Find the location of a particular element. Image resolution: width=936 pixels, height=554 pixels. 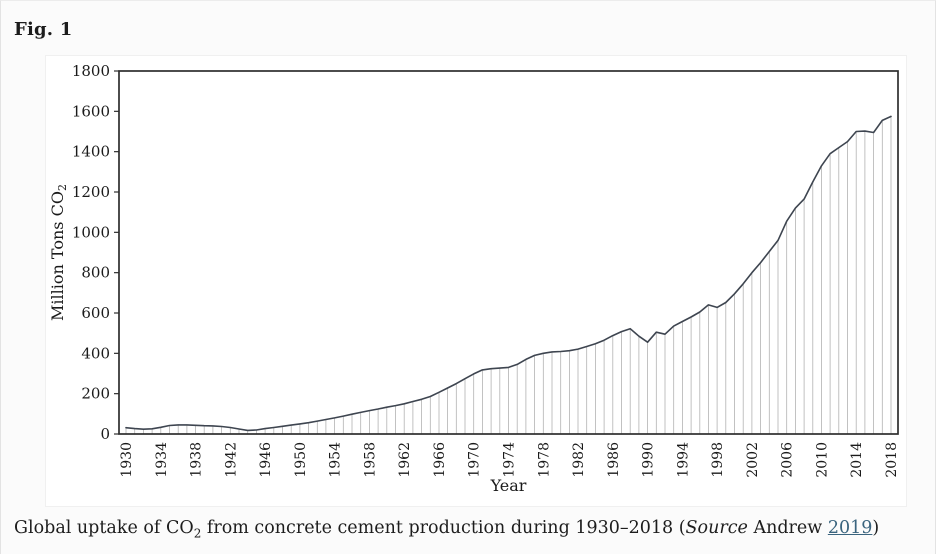

y-tick-label: 400 is located at coordinates (95, 353).